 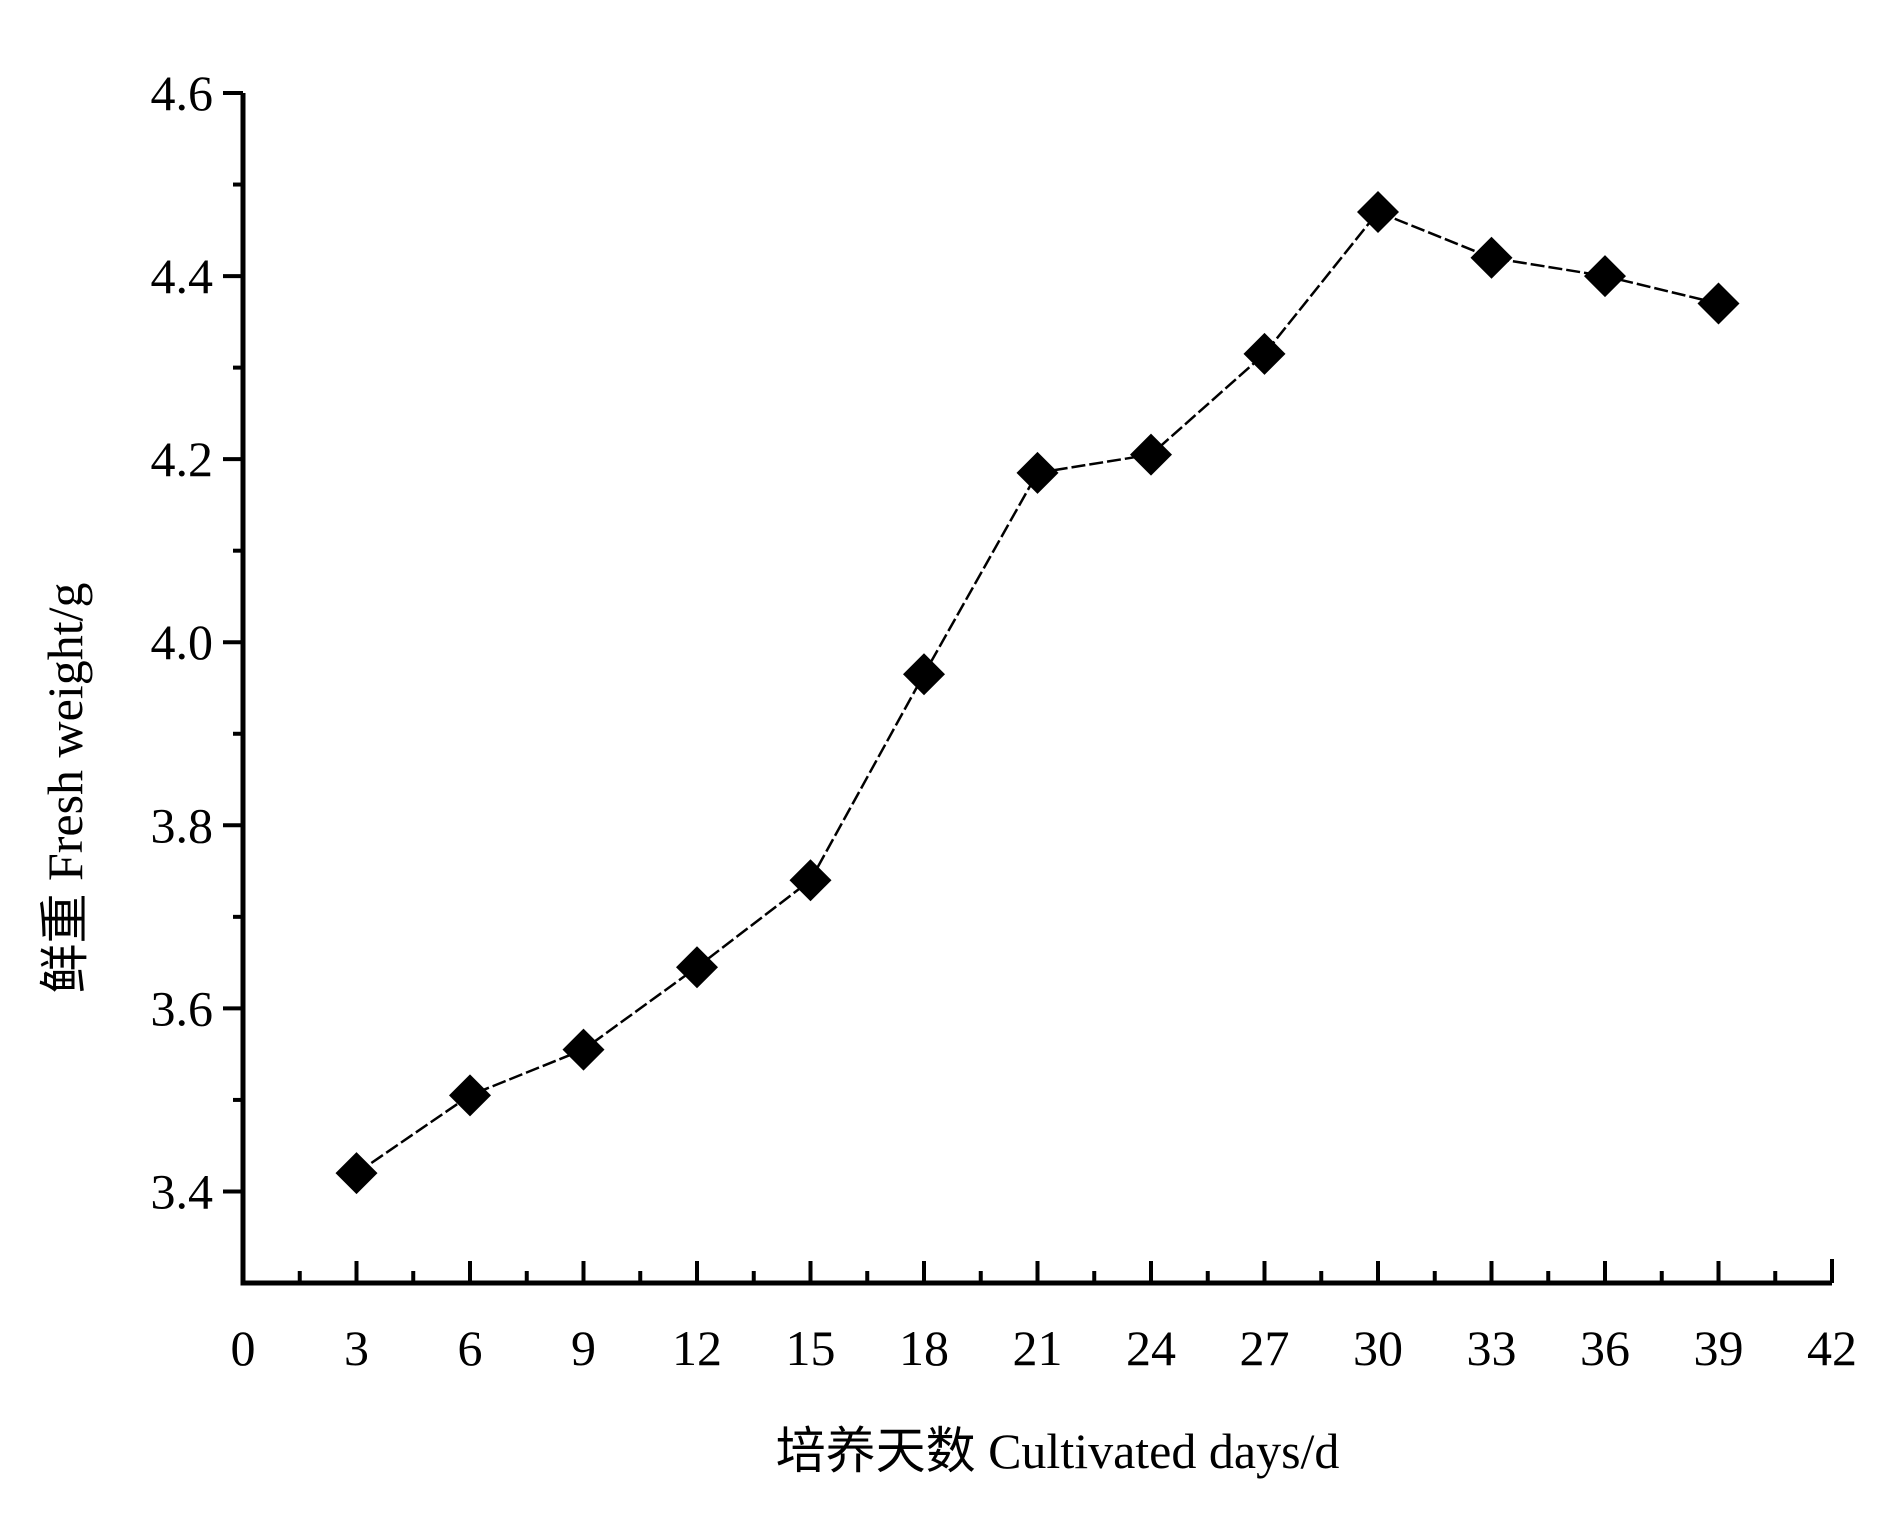 What do you see at coordinates (924, 1348) in the screenshot?
I see `x-tick-label: 18` at bounding box center [924, 1348].